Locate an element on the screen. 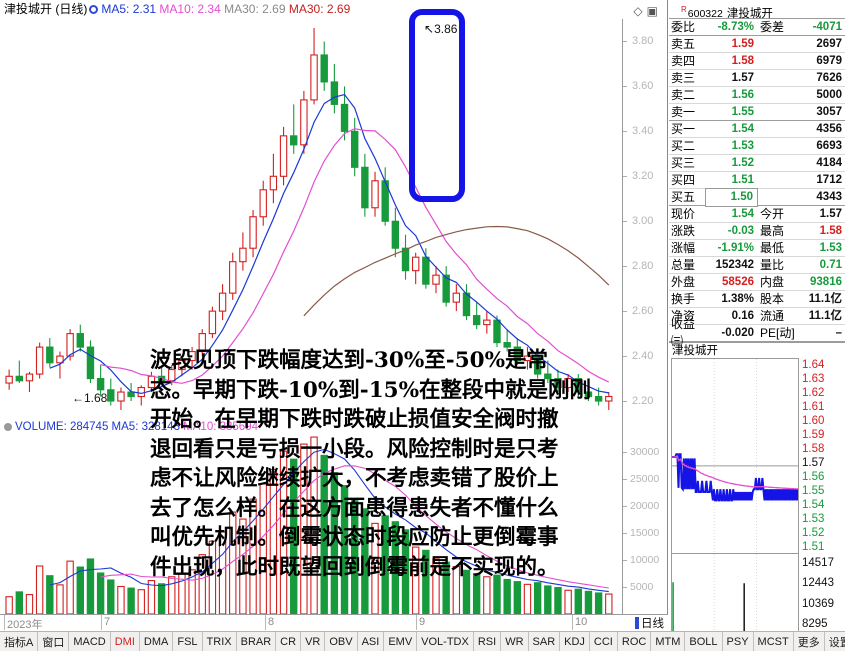 This screenshot has width=845, height=651. diamond-icon: ◇ is located at coordinates (640, 11).